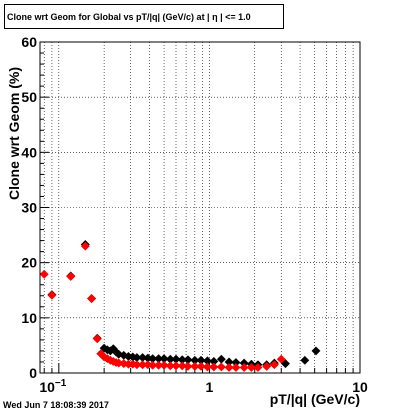 This screenshot has width=400, height=414. Describe the element at coordinates (29, 97) in the screenshot. I see `y-tick-label: 50` at that location.